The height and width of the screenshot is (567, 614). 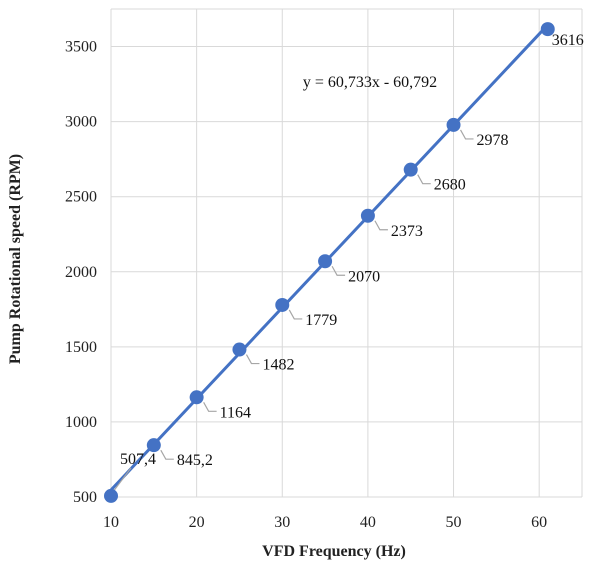 I want to click on data-label: 507,4, so click(x=138, y=459).